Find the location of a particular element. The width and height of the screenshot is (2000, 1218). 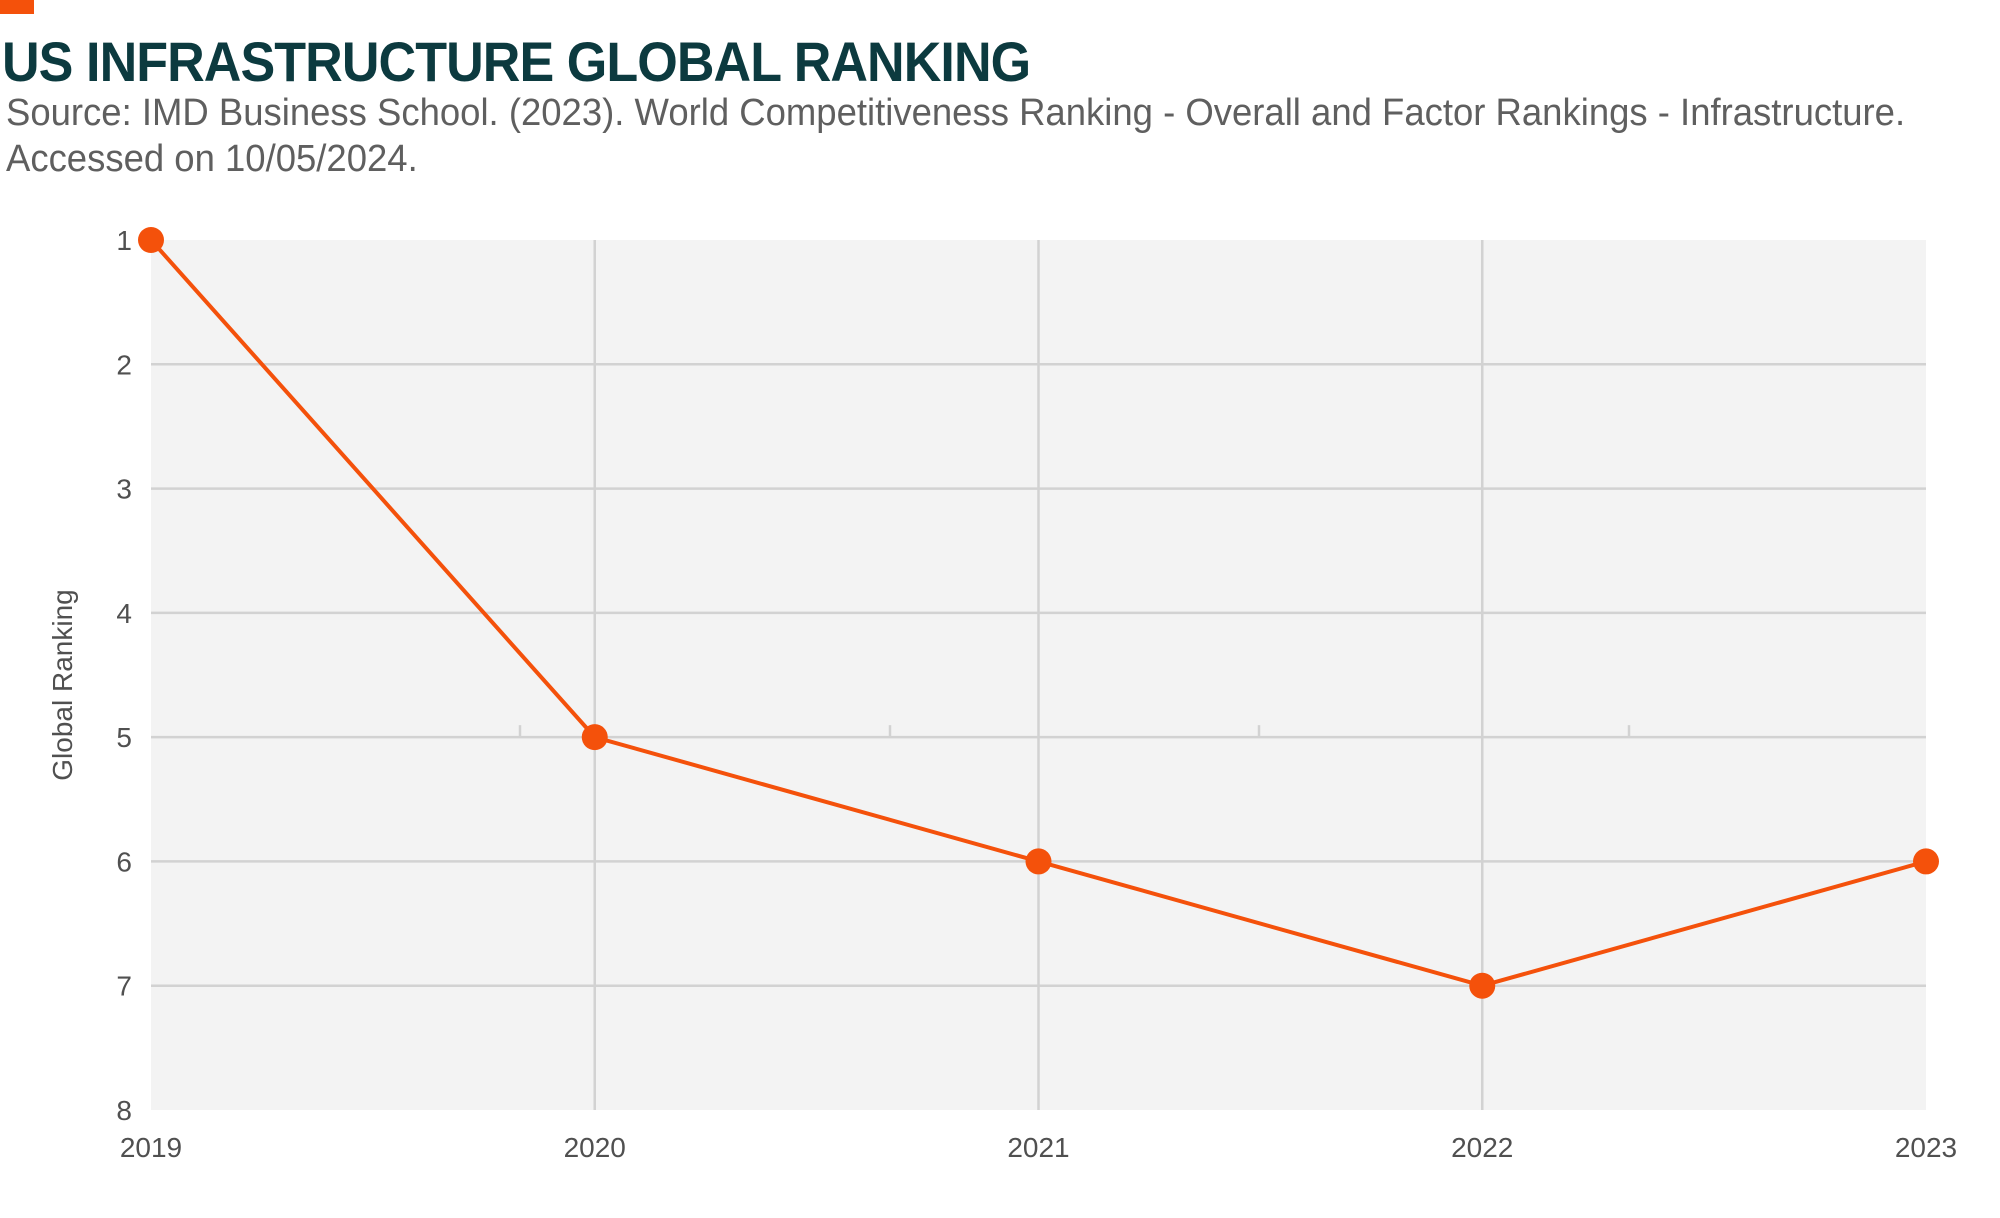

y-tick-label-8: 8 is located at coordinates (124, 1110).